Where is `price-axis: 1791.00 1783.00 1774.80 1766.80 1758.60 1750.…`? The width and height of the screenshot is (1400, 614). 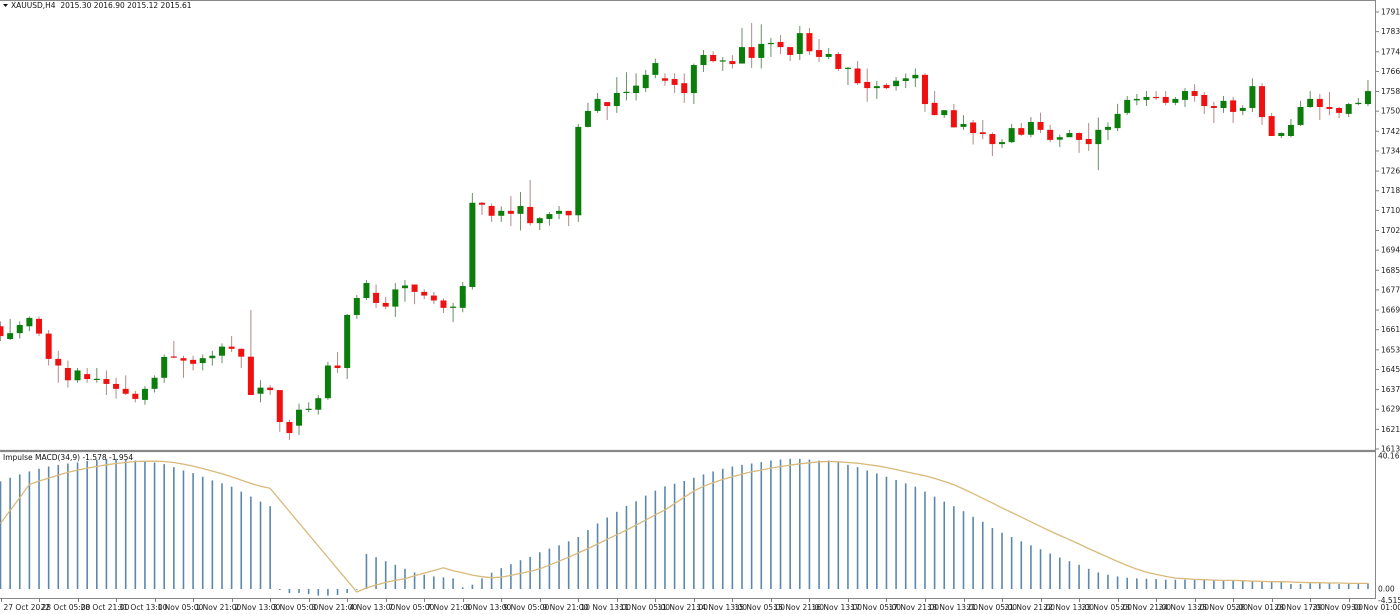
price-axis: 1791.00 1783.00 1774.80 1766.80 1758.60 1750.… is located at coordinates (1387, 231).